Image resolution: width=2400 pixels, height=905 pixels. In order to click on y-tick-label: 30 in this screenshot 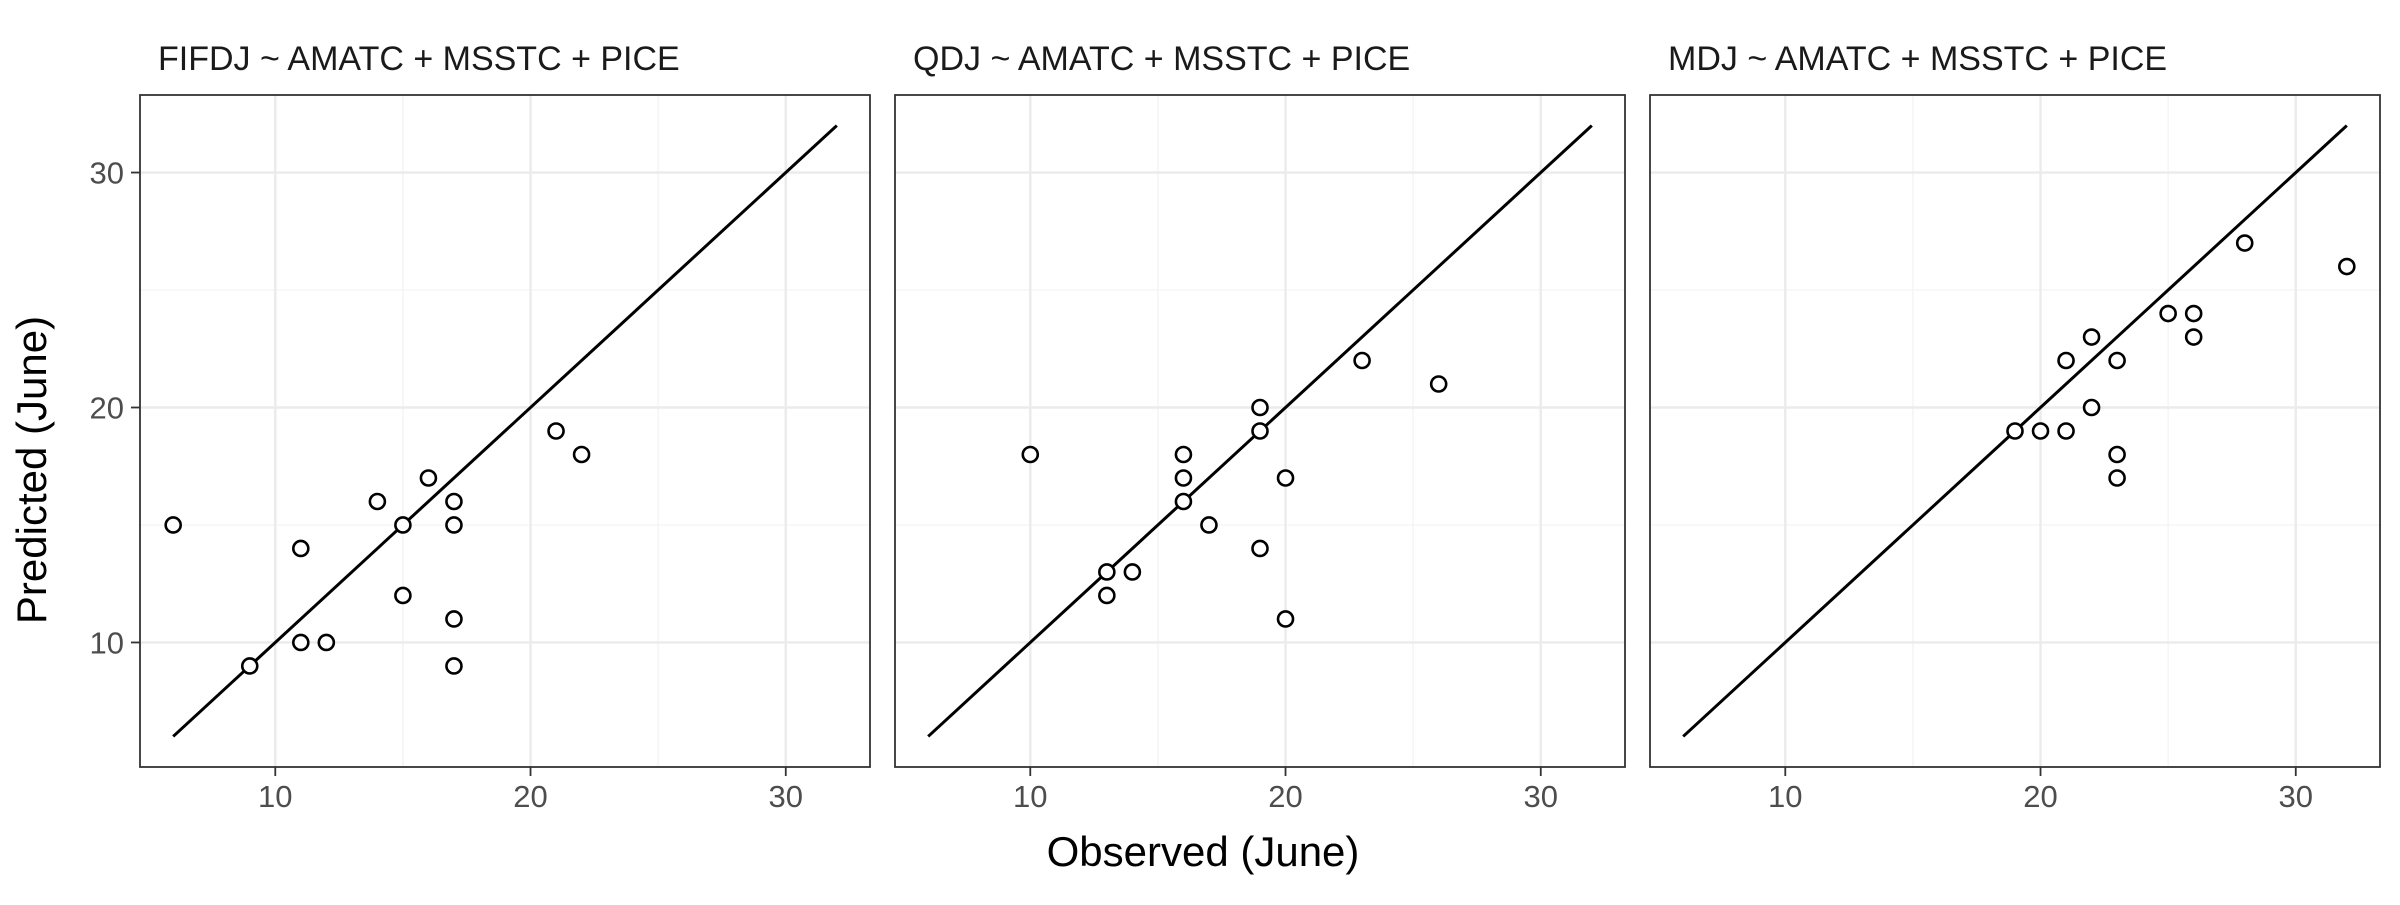, I will do `click(107, 173)`.